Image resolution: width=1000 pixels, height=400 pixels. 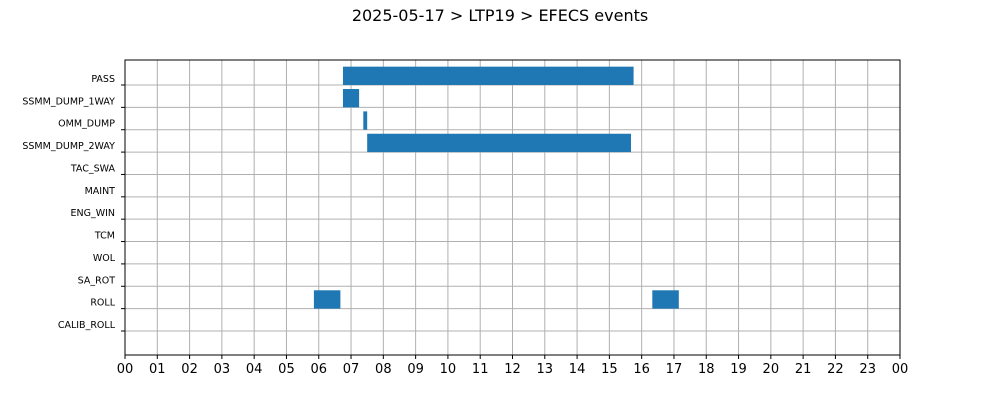 What do you see at coordinates (254, 369) in the screenshot?
I see `x-tick-label: 04` at bounding box center [254, 369].